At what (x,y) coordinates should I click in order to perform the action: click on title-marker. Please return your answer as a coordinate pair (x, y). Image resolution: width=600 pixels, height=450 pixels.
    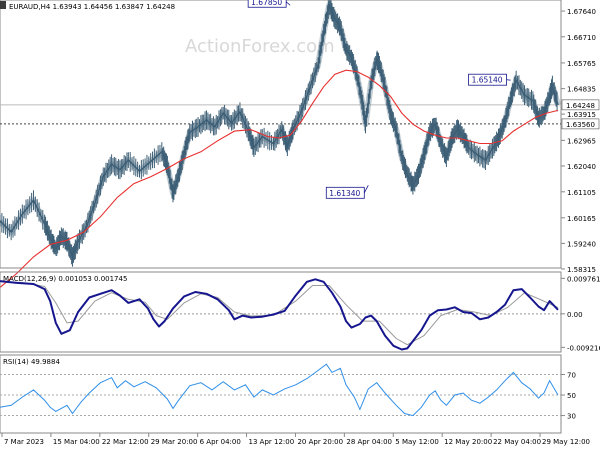
    Looking at the image, I should click on (3, 5).